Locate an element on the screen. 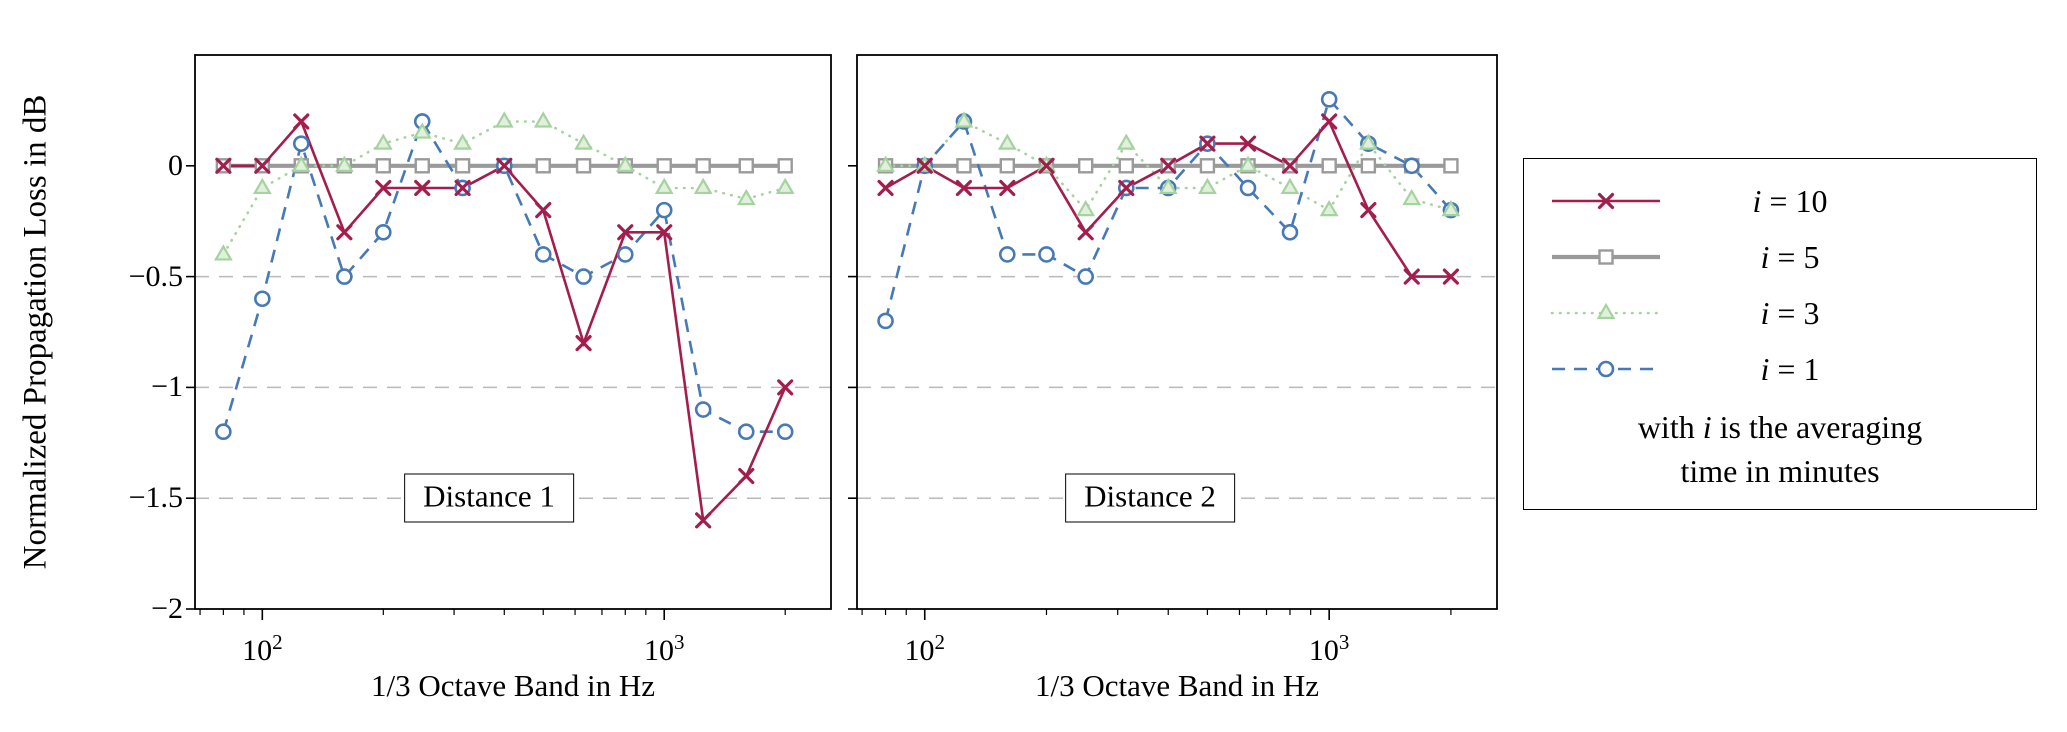 The image size is (2067, 732). legend-sample-square-line is located at coordinates (1606, 257).